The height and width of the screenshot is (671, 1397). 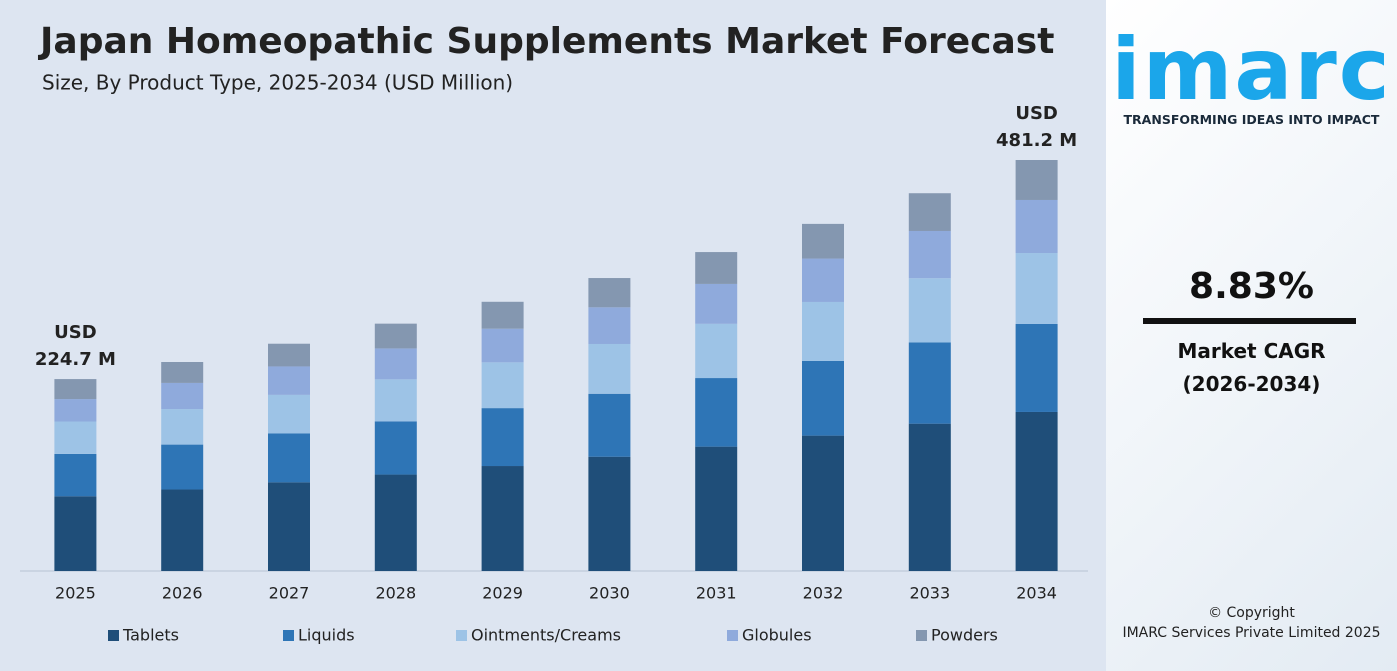 What do you see at coordinates (964, 635) in the screenshot?
I see `legend-label: Powders` at bounding box center [964, 635].